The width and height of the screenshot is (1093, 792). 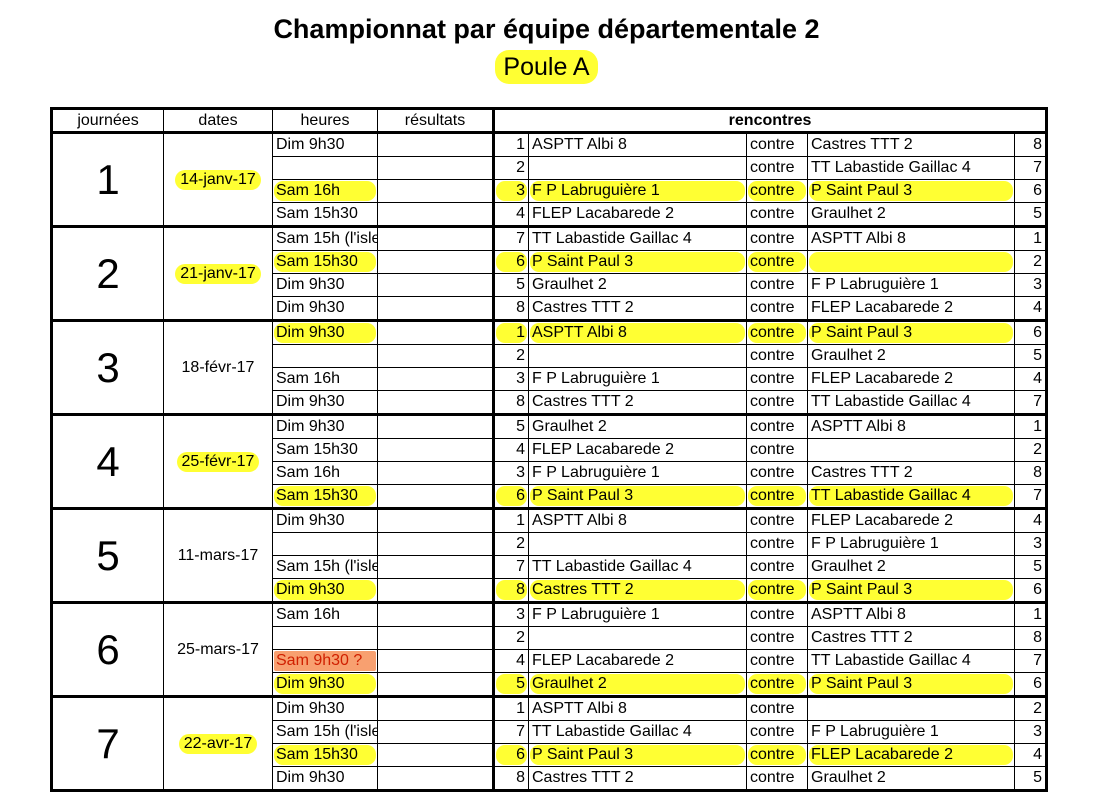 I want to click on home-number-text: 1, so click(x=520, y=708).